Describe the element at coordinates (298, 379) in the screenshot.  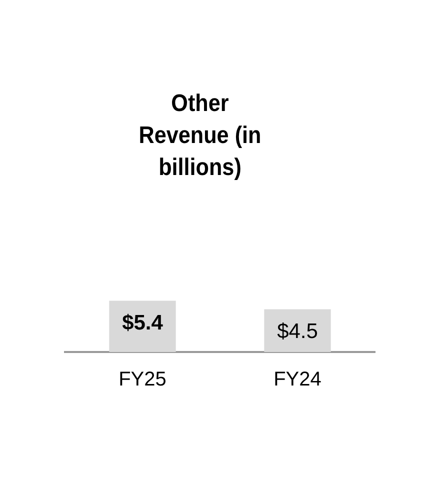
I see `x-tick-label: FY24` at that location.